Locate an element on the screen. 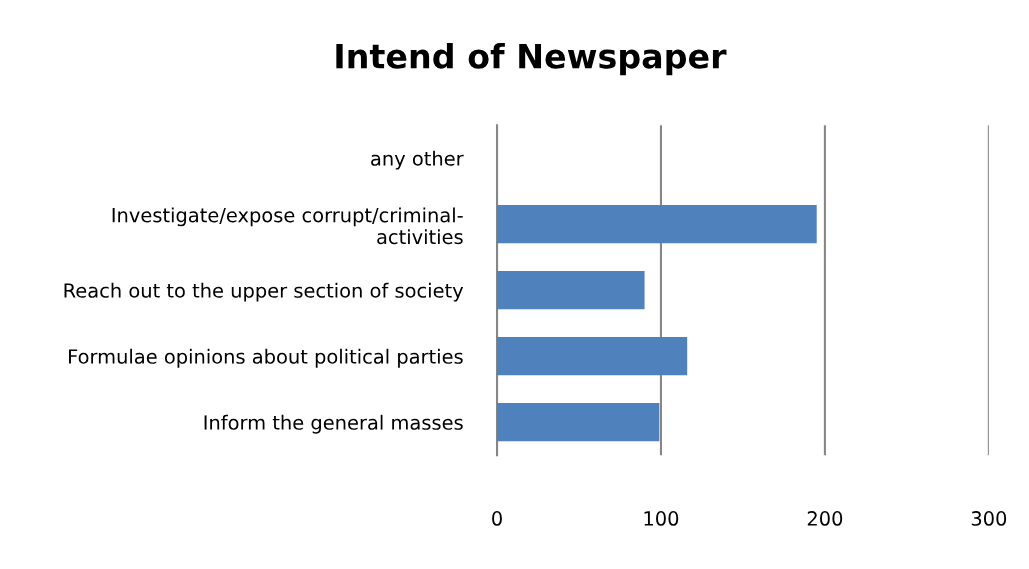  chart-title: Intend of Newspaper is located at coordinates (531, 59).